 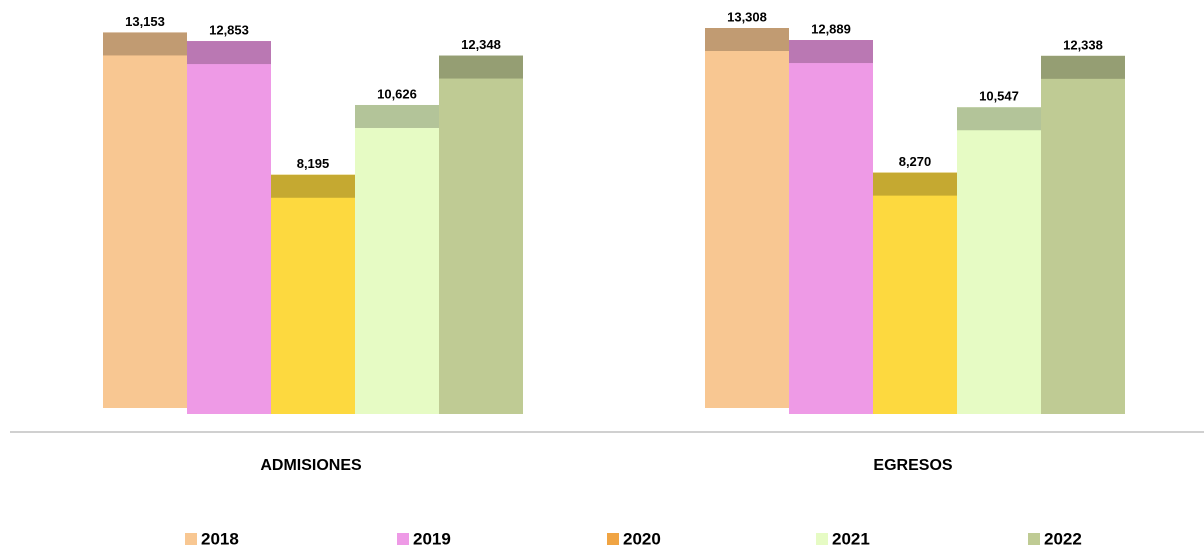 I want to click on legend-label: 2020, so click(x=642, y=538).